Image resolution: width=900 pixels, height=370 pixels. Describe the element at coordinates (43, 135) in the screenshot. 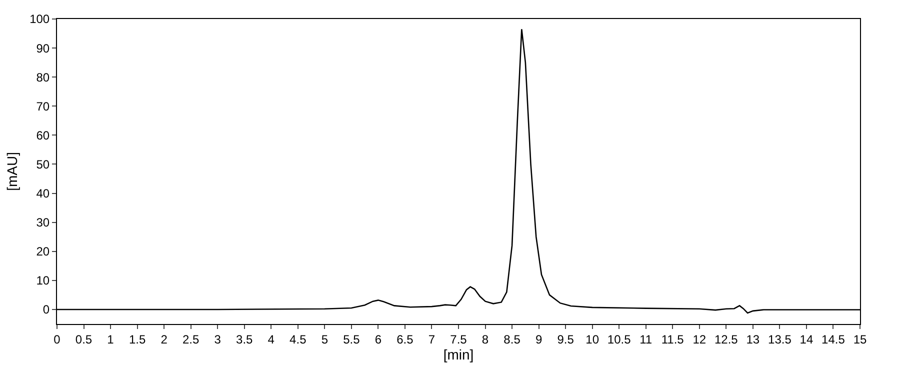

I see `y-tick-label: 60` at that location.